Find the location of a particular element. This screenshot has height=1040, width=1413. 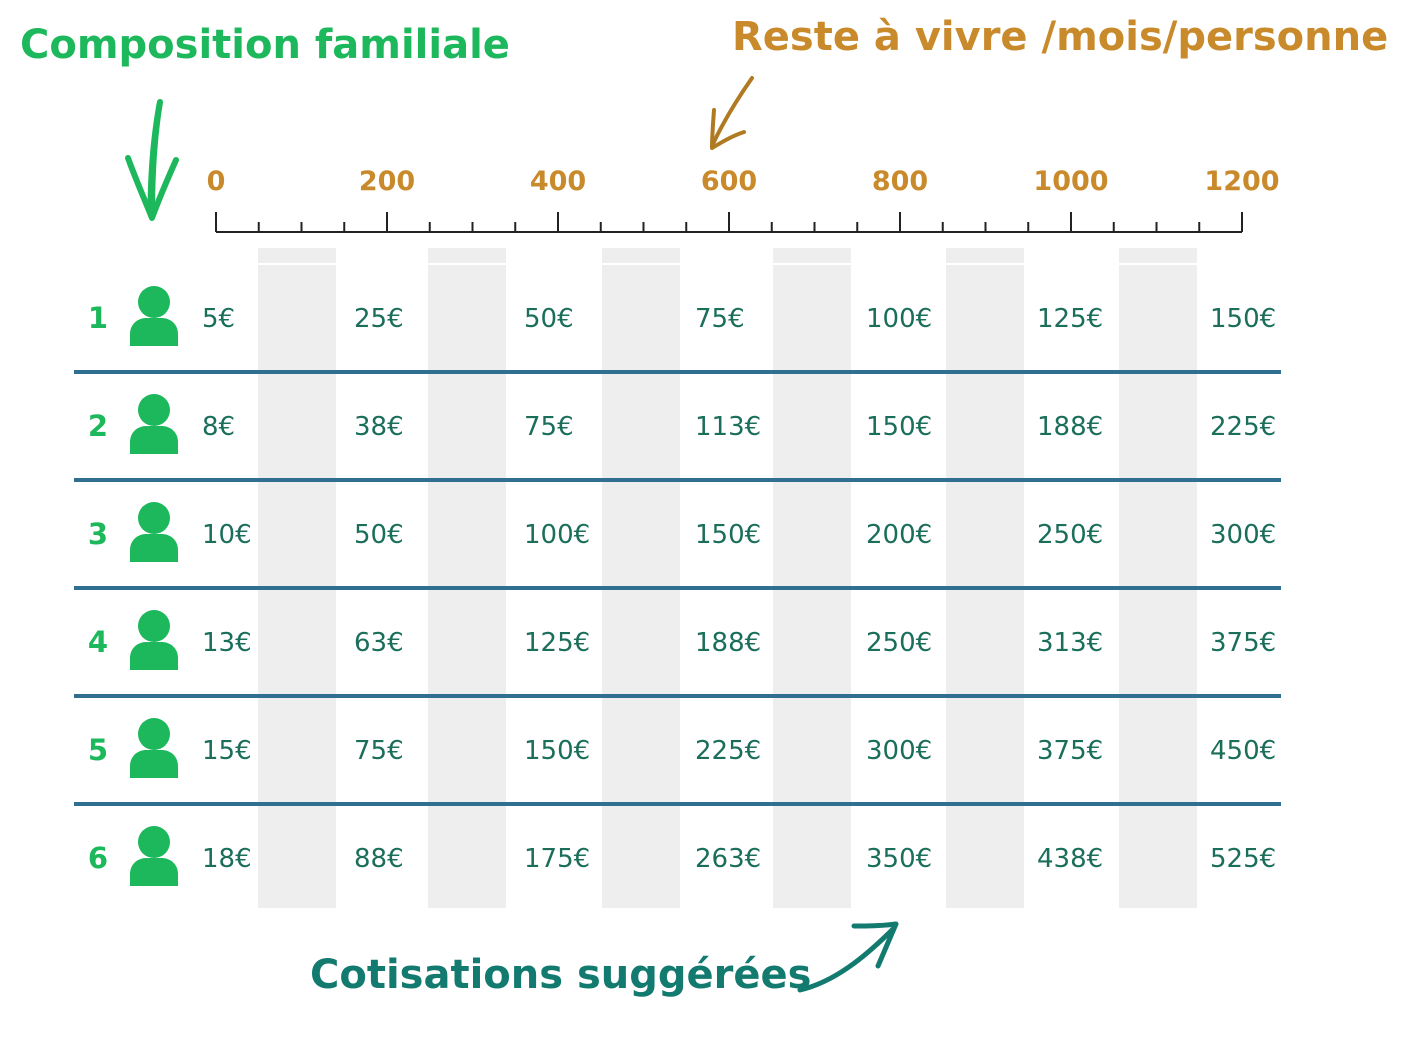

family-composition-title: Composition familiale is located at coordinates (265, 45).